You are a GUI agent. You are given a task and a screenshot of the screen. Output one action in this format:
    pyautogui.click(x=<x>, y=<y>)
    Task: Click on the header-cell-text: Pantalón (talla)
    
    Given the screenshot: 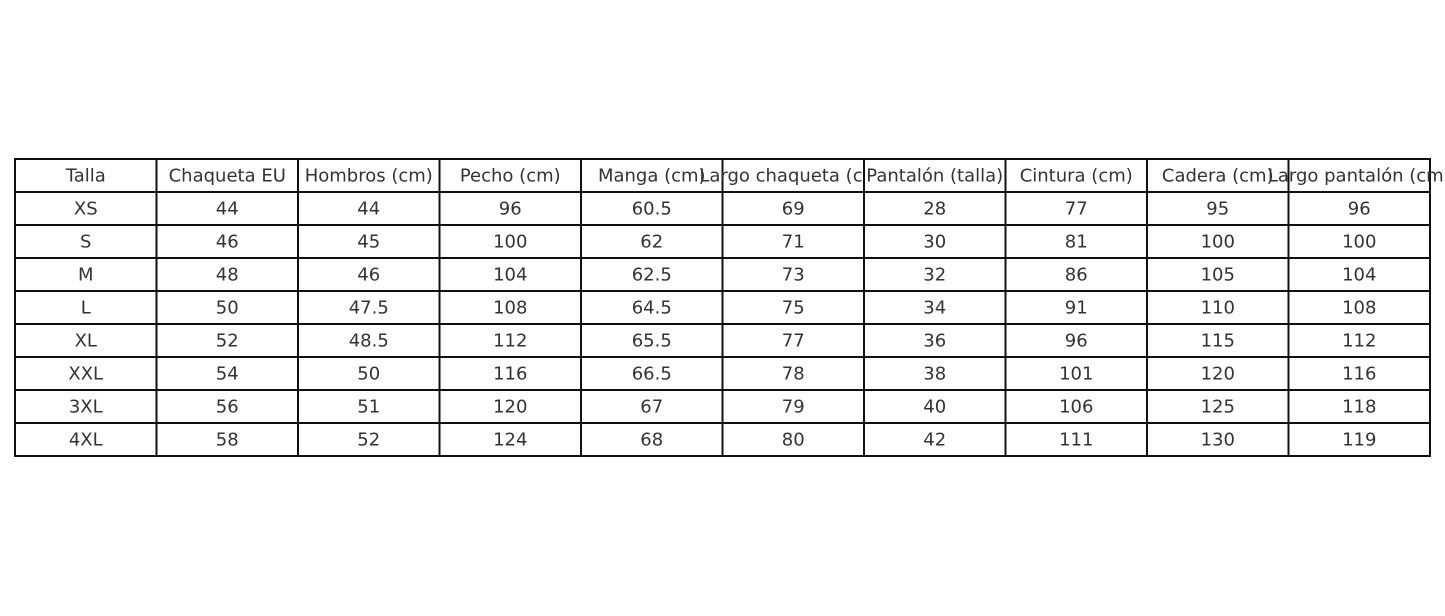 What is the action you would take?
    pyautogui.click(x=934, y=176)
    